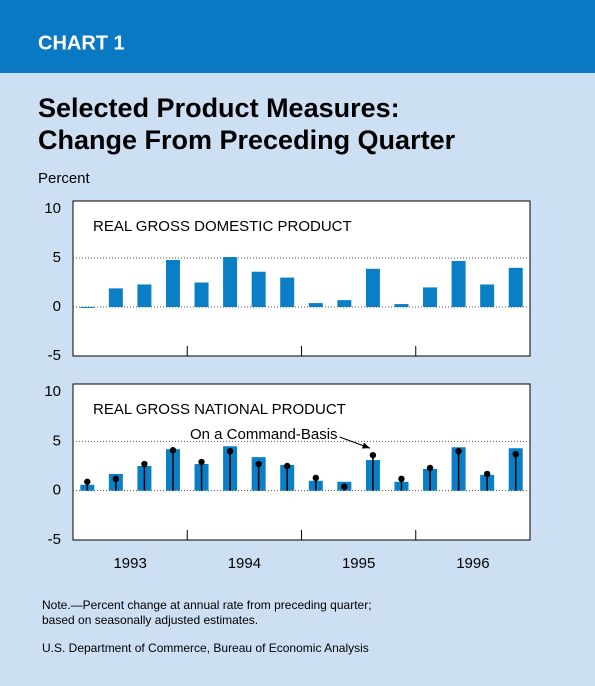  Describe the element at coordinates (222, 226) in the screenshot. I see `panel-title: REAL GROSS DOMESTIC PRODUCT` at that location.